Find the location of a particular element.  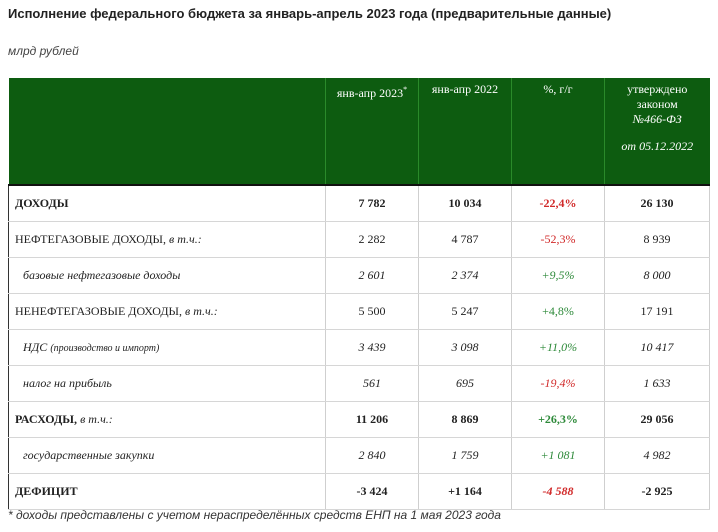

cell-pct: -19,4% is located at coordinates (558, 383).